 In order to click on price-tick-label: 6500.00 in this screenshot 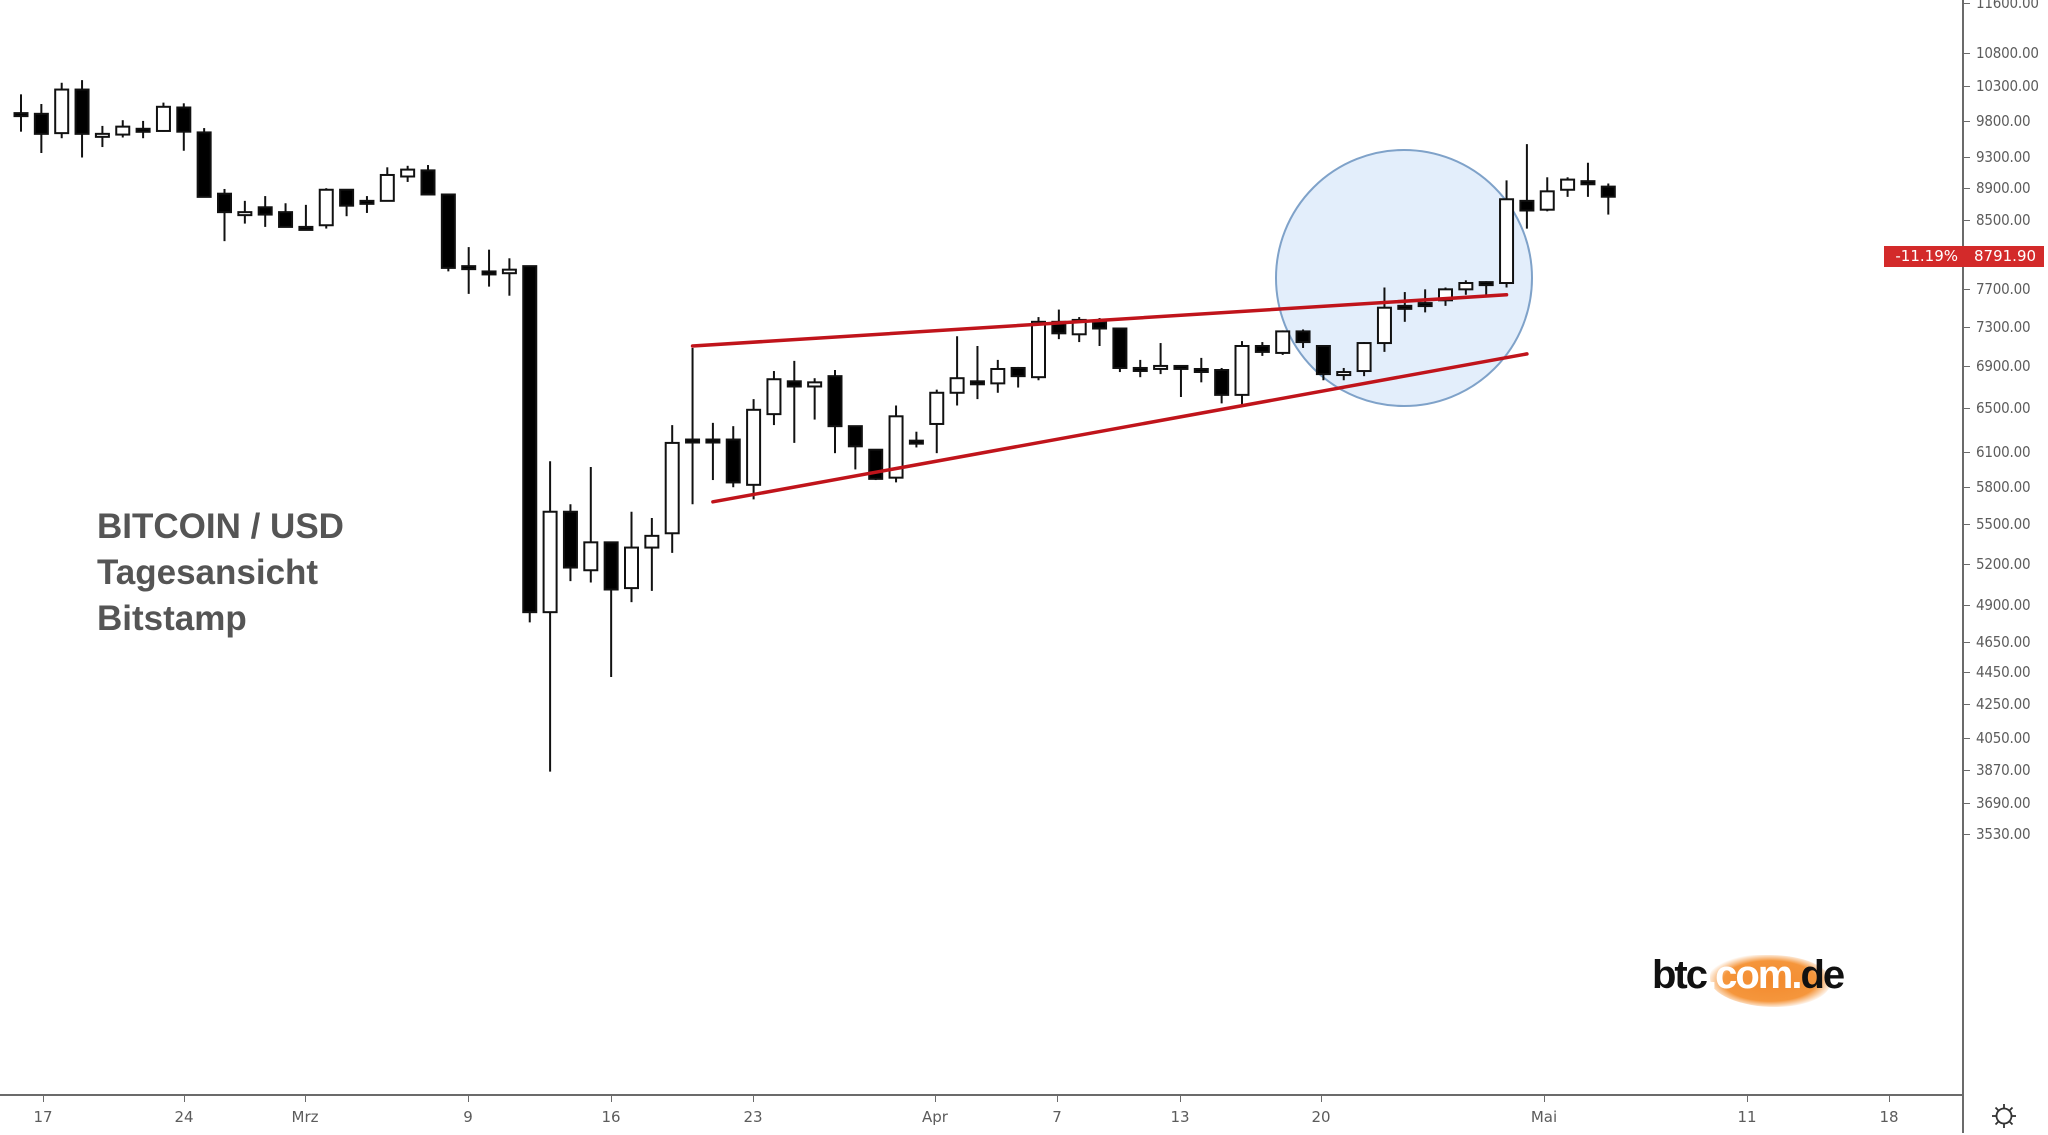, I will do `click(2003, 407)`.